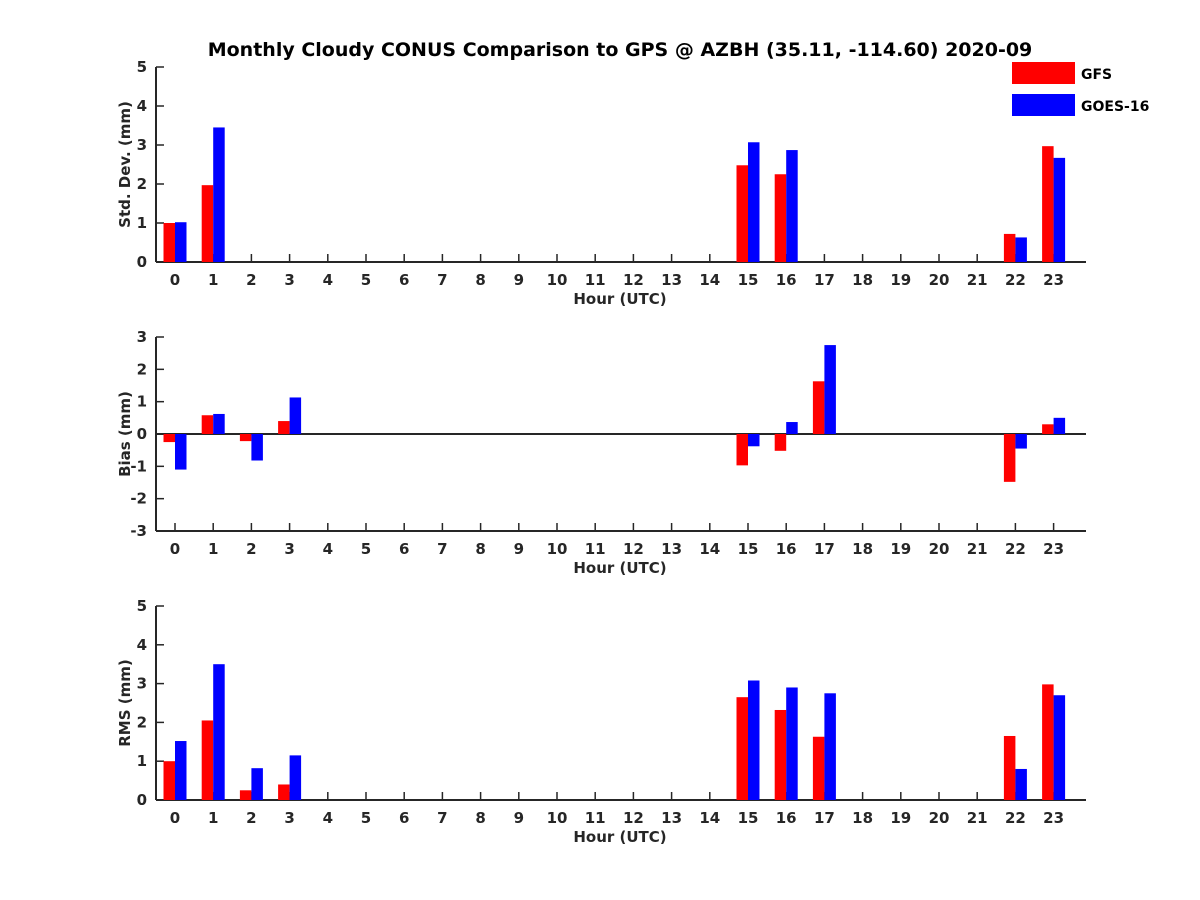 The image size is (1200, 900). I want to click on panel1-x-tick-label: 23, so click(1053, 549).